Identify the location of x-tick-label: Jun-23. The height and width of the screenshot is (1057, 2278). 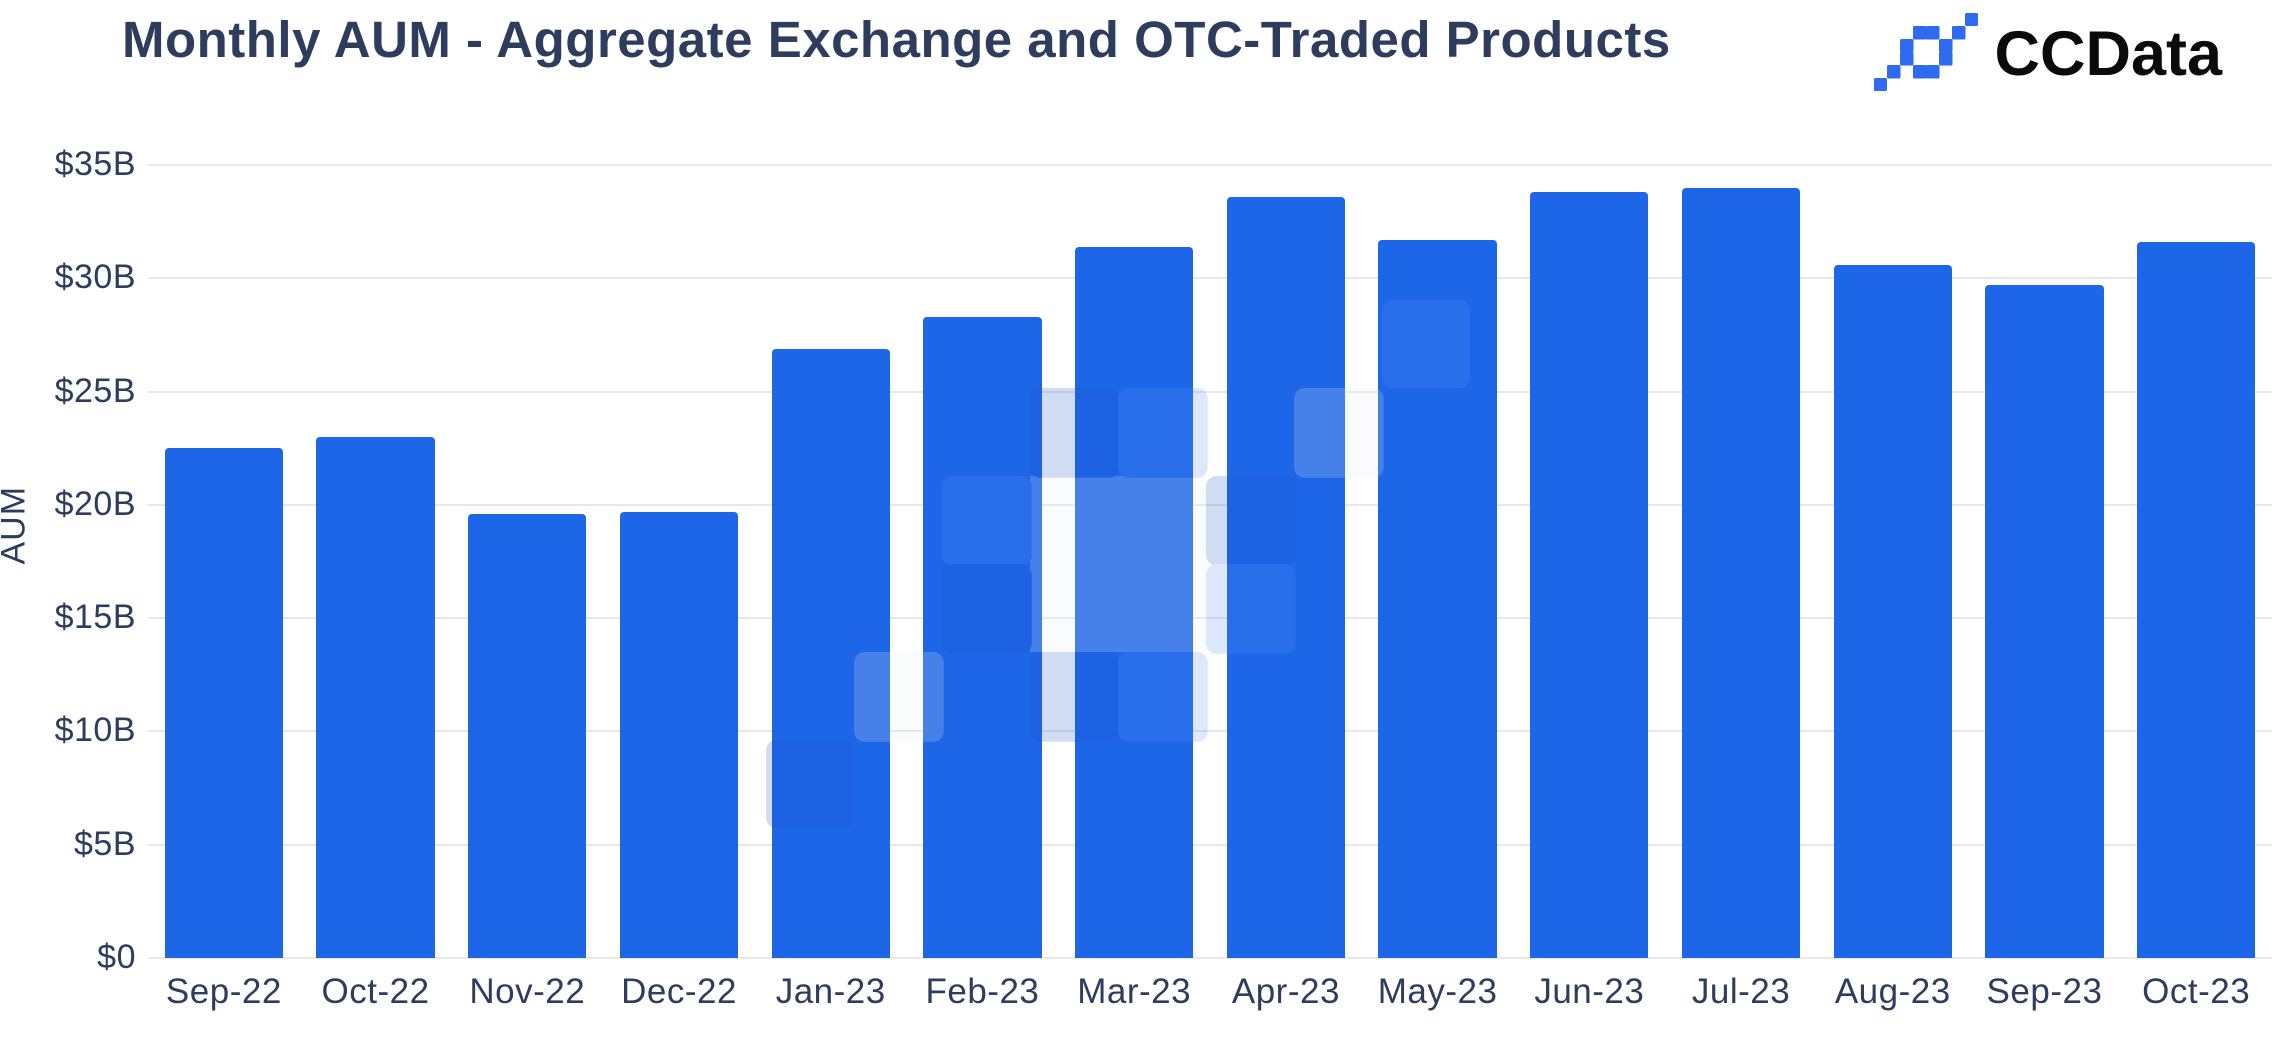
(1589, 991).